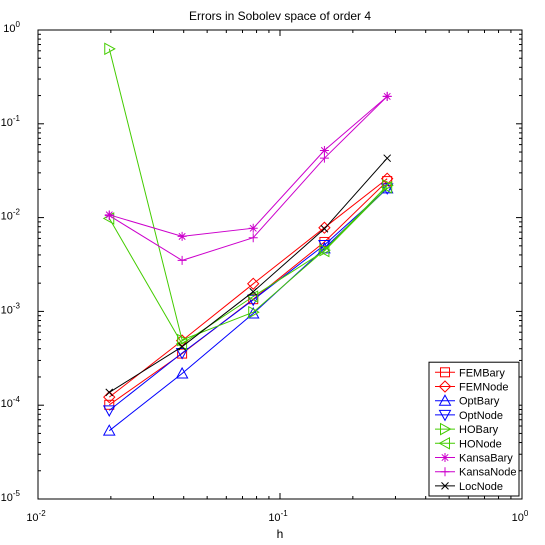 The image size is (545, 545). I want to click on x-tick-label: 10⁻¹, so click(278, 516).